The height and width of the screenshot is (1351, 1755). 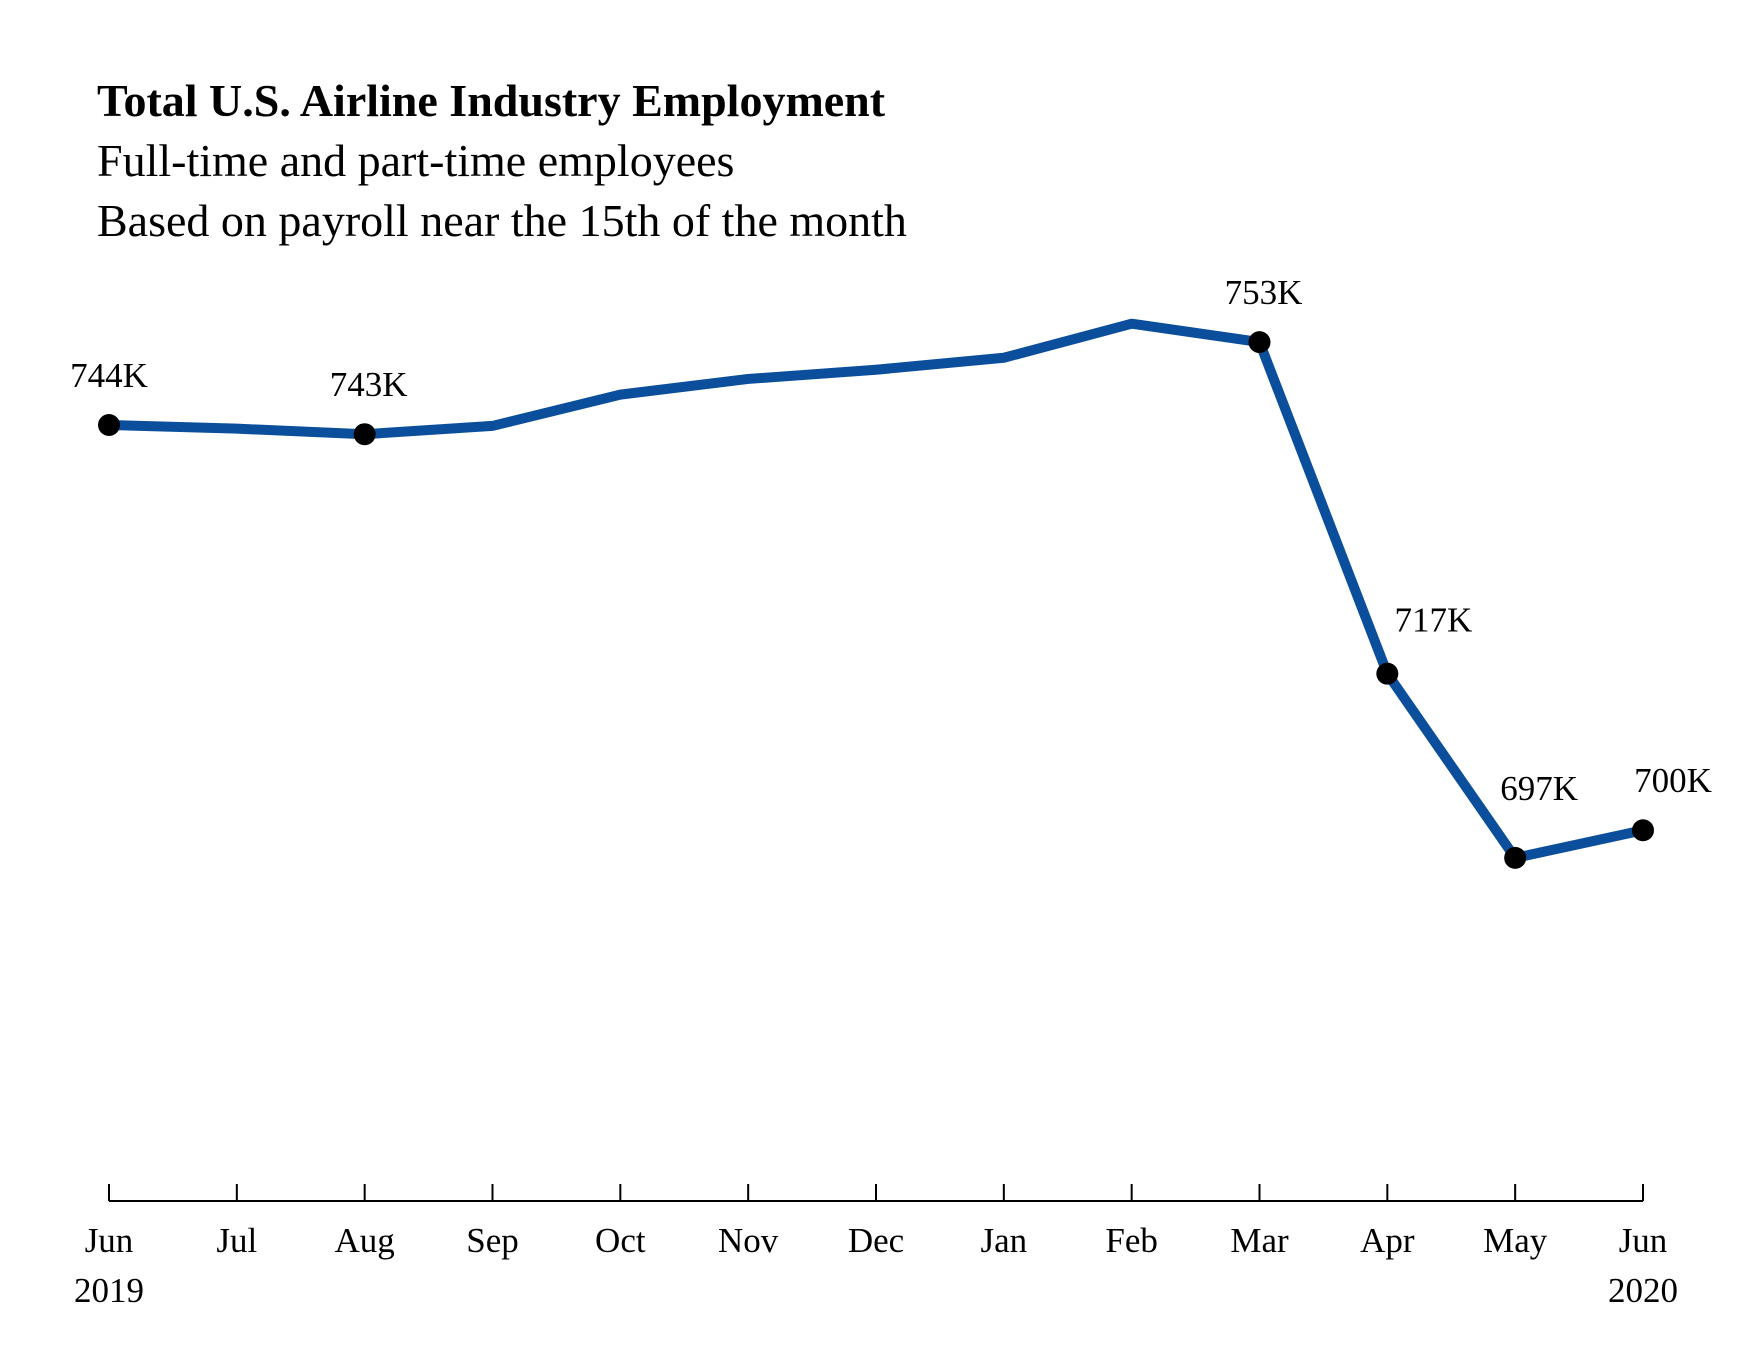 I want to click on data-label: 753K, so click(x=1264, y=292).